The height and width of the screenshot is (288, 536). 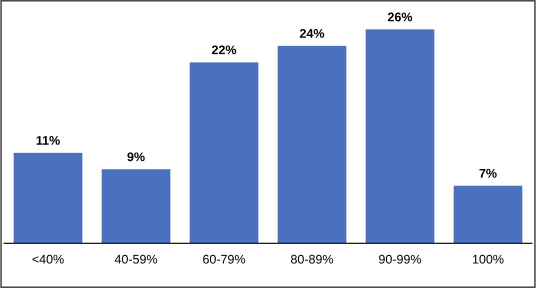 What do you see at coordinates (48, 140) in the screenshot?
I see `data-label: 11%` at bounding box center [48, 140].